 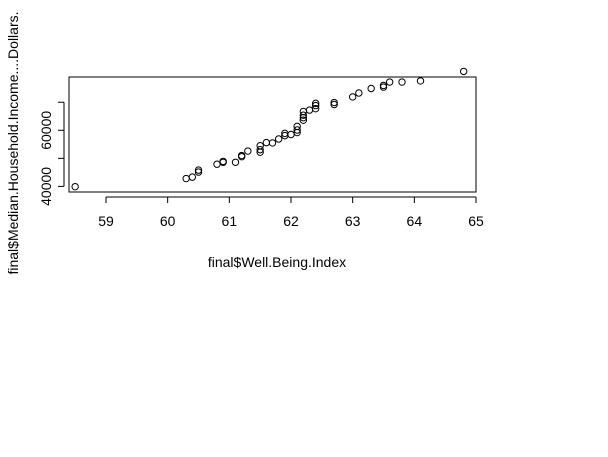 What do you see at coordinates (277, 262) in the screenshot?
I see `x-axis-title: final$Well.Being.Index` at bounding box center [277, 262].